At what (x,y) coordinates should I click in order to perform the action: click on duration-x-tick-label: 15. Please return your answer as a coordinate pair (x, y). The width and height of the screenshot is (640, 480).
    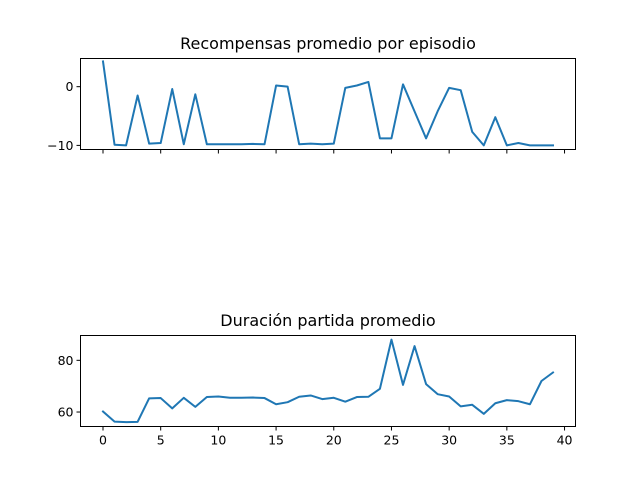
    Looking at the image, I should click on (276, 440).